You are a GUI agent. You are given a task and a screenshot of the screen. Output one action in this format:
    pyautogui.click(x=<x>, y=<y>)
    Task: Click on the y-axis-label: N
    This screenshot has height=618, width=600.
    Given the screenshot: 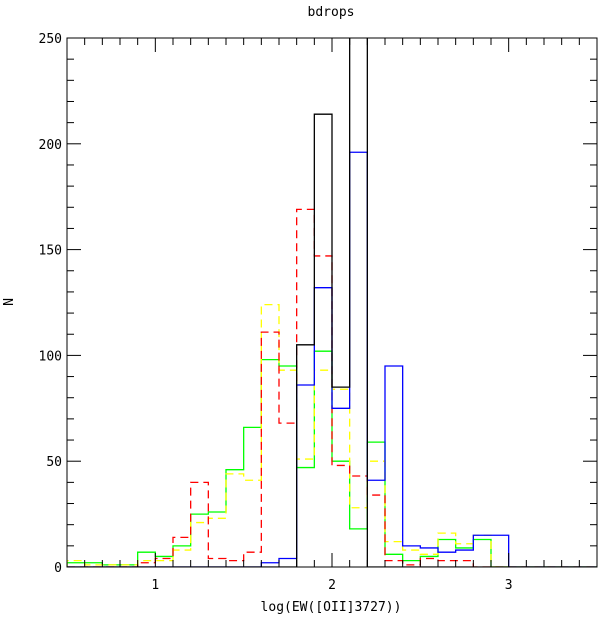 What is the action you would take?
    pyautogui.click(x=9, y=302)
    